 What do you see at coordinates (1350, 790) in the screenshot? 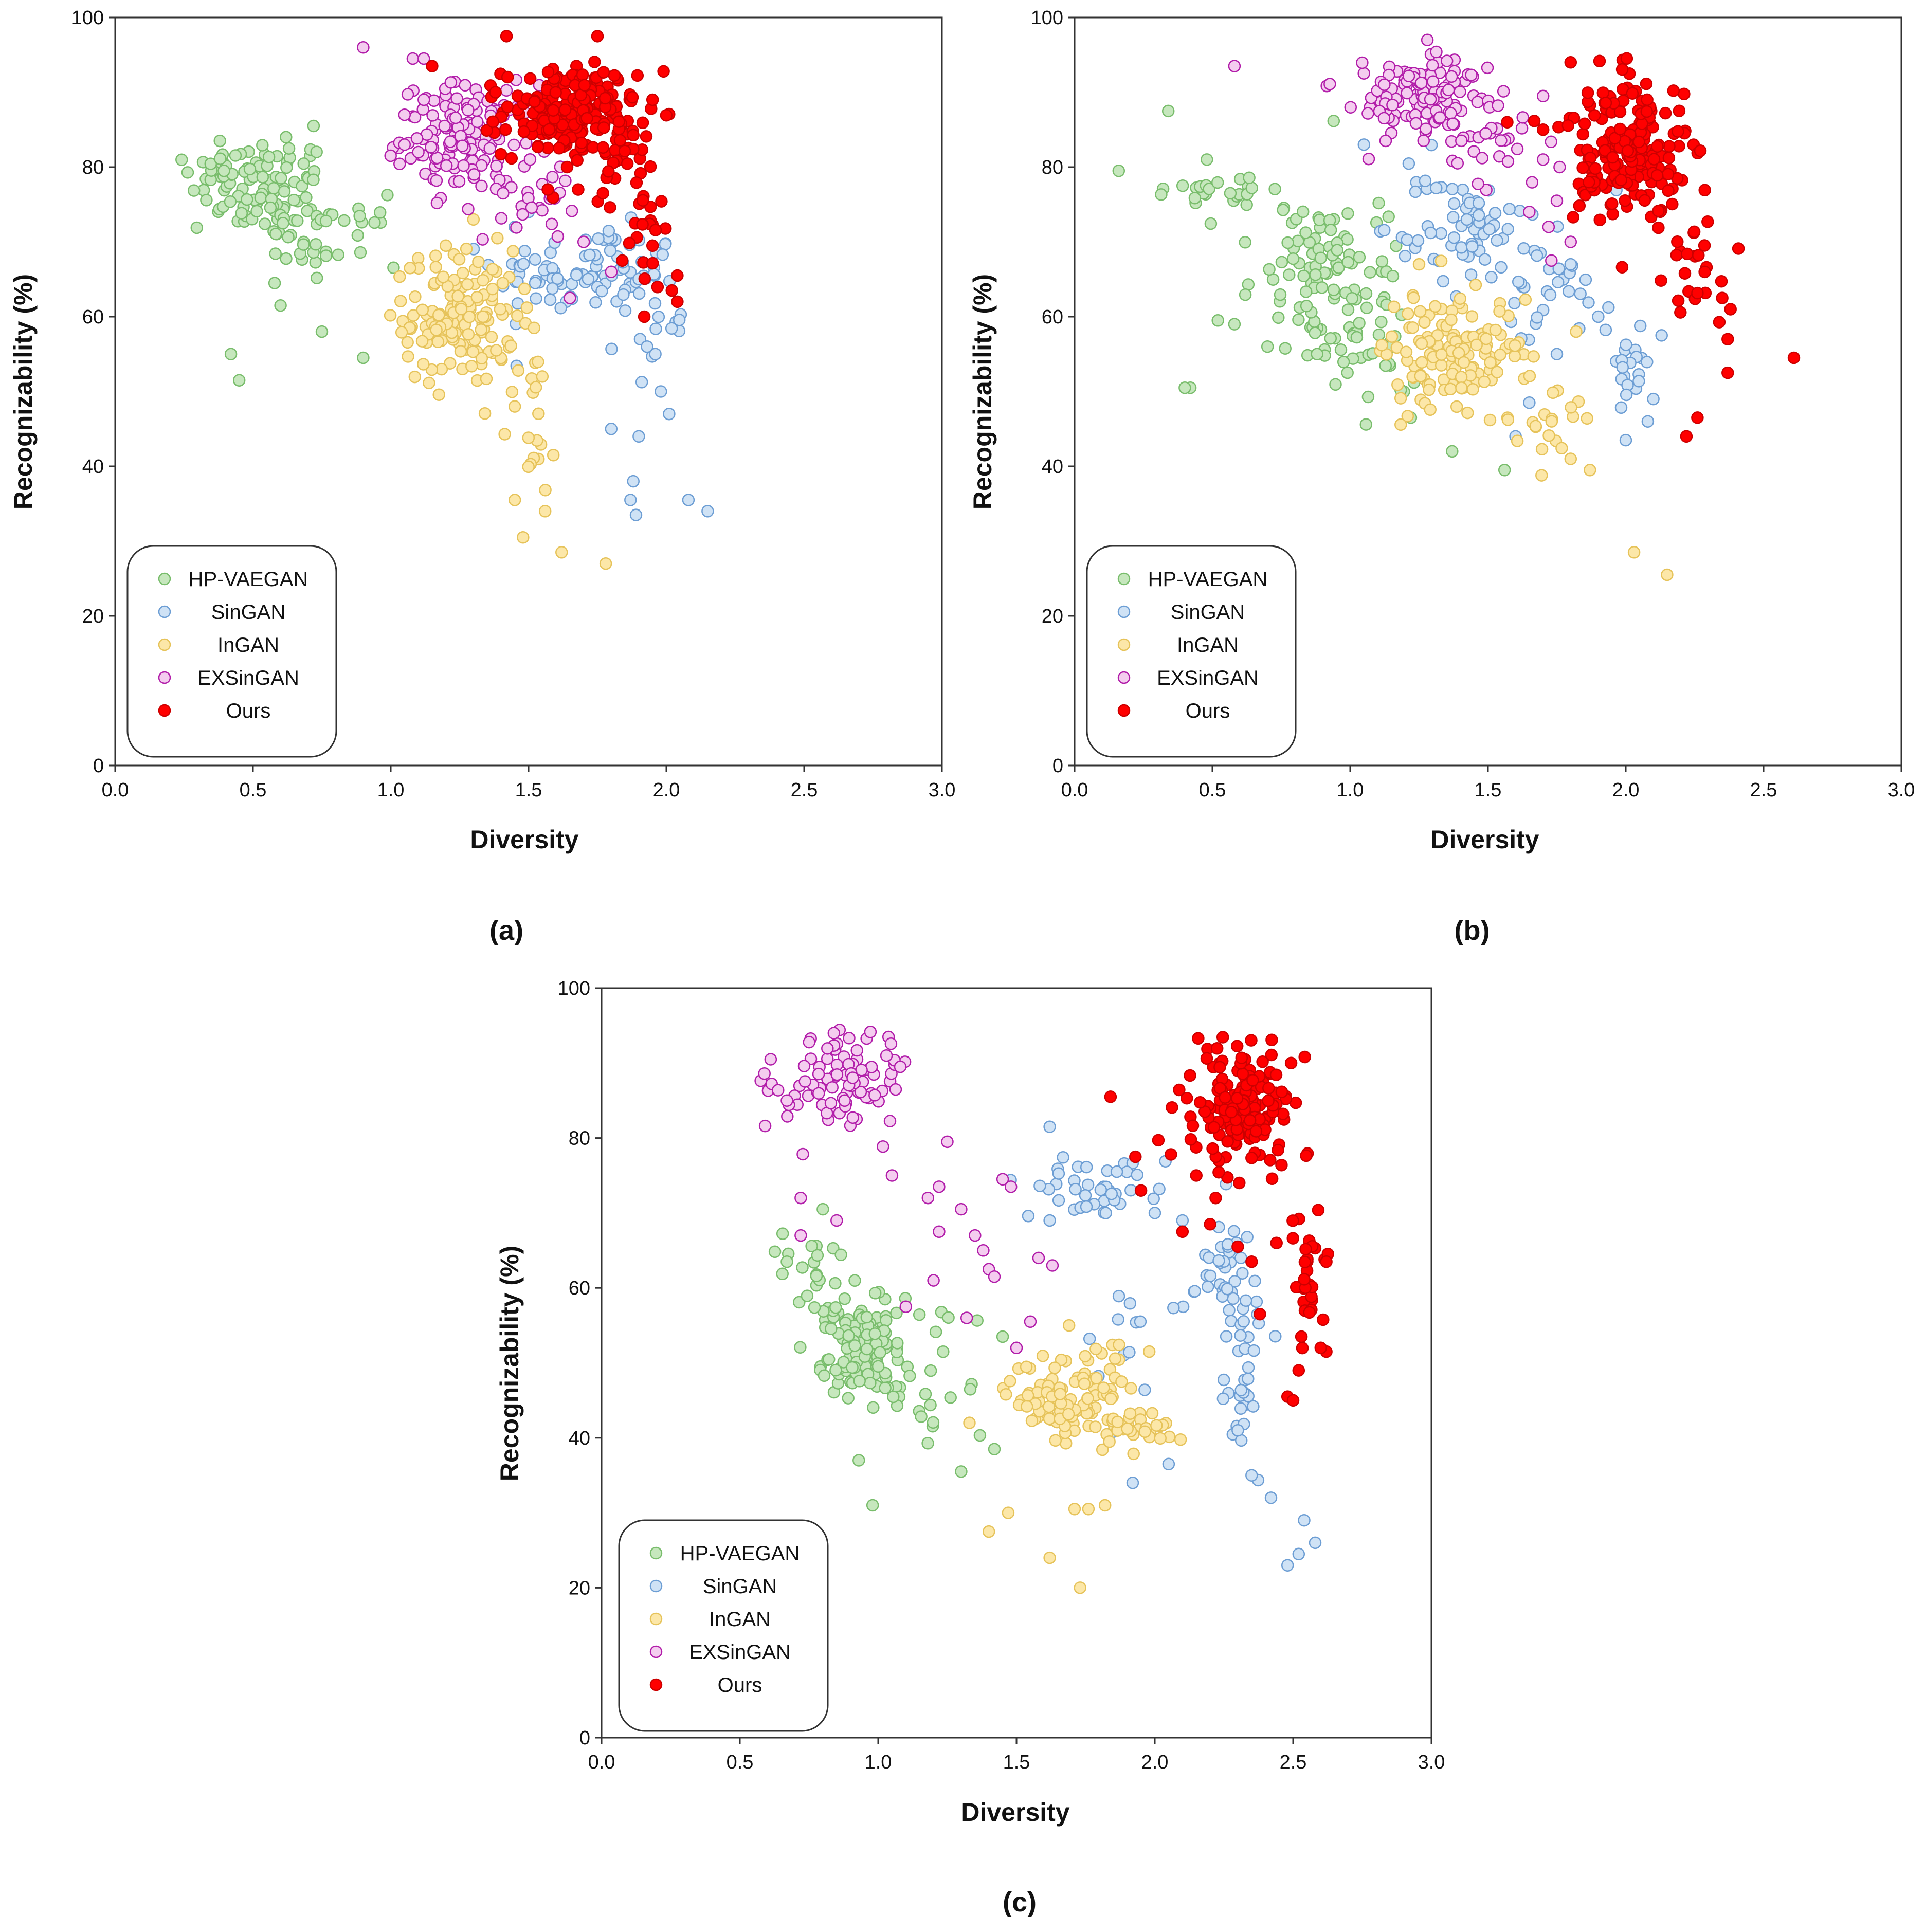
I see `x-tick-label: 1.0` at bounding box center [1350, 790].